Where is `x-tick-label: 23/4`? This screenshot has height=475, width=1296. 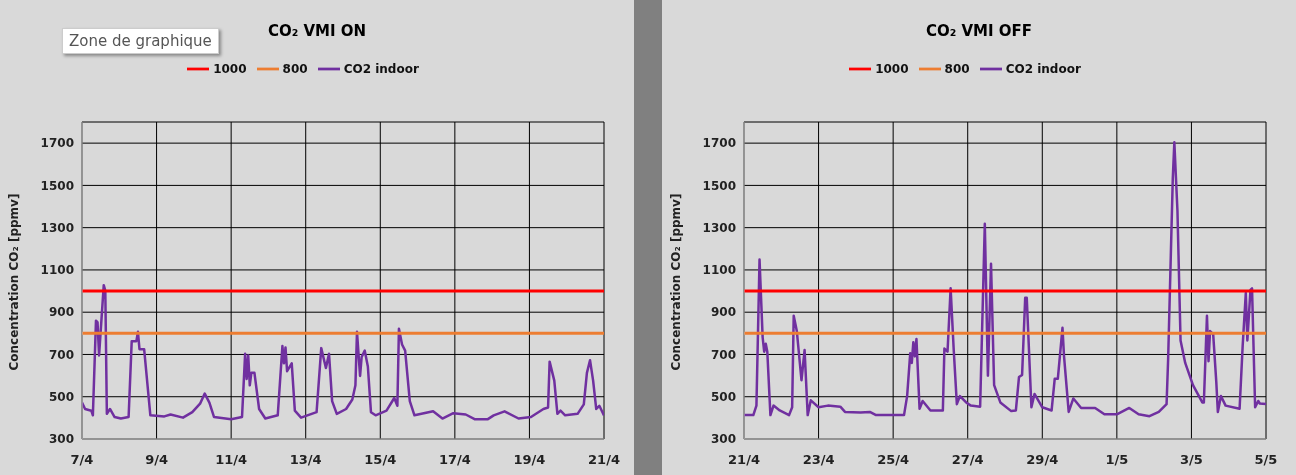
x-tick-label: 23/4 is located at coordinates (818, 460).